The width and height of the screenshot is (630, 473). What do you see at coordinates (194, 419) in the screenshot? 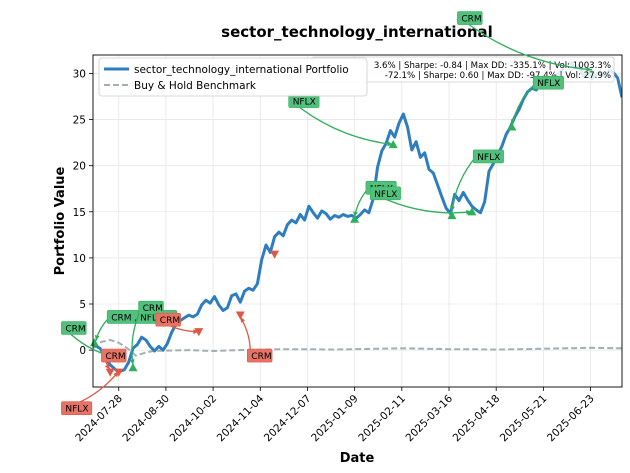
I see `x-tick-label: 2024-10-02` at bounding box center [194, 419].